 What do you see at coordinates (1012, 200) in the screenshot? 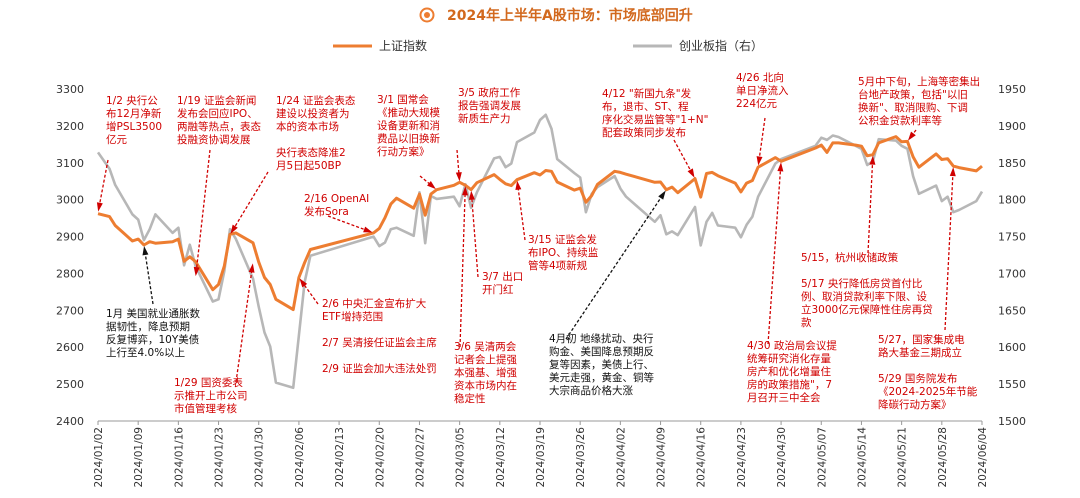
I see `right-tick-label: 1800` at bounding box center [1012, 200].